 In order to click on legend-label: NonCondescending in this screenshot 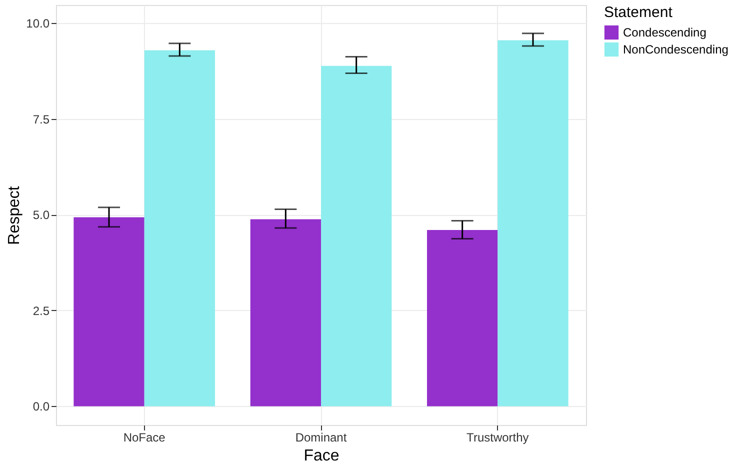, I will do `click(675, 49)`.